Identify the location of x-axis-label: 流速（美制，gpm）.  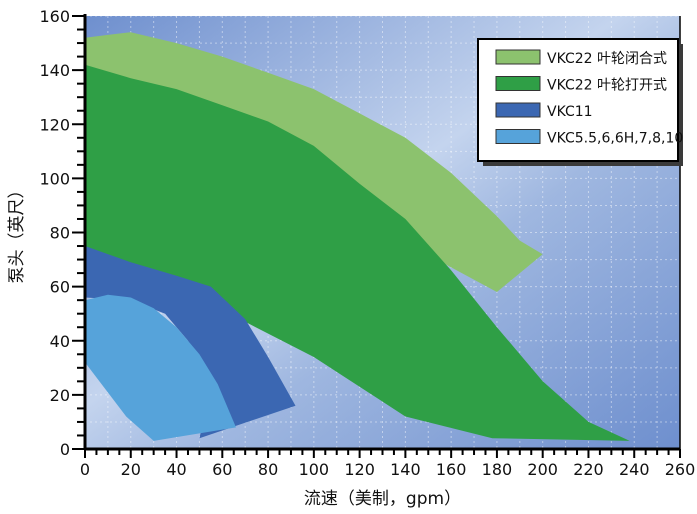
(382, 499).